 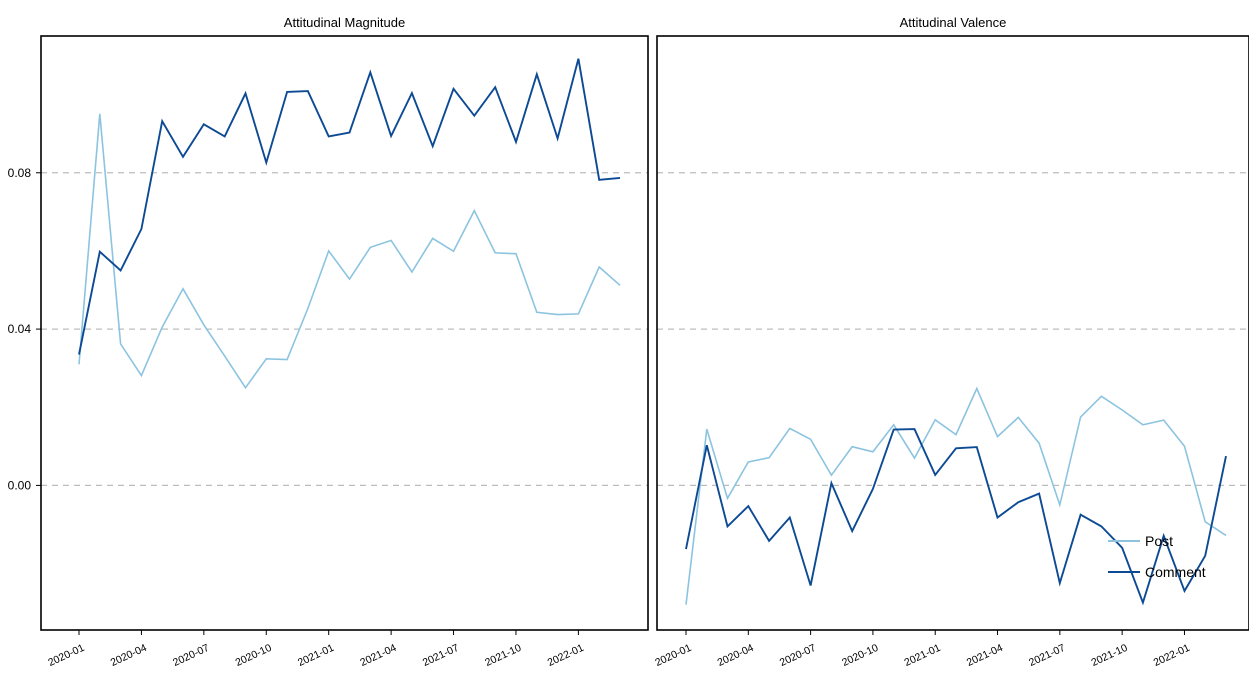 What do you see at coordinates (20, 329) in the screenshot?
I see `y-tick-label: 0.04` at bounding box center [20, 329].